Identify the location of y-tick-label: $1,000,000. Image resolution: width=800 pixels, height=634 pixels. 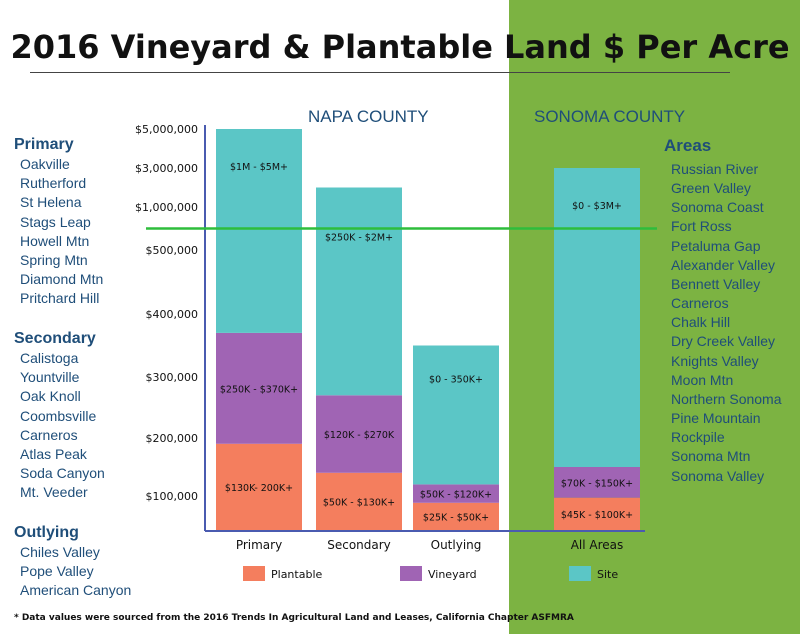
(166, 207).